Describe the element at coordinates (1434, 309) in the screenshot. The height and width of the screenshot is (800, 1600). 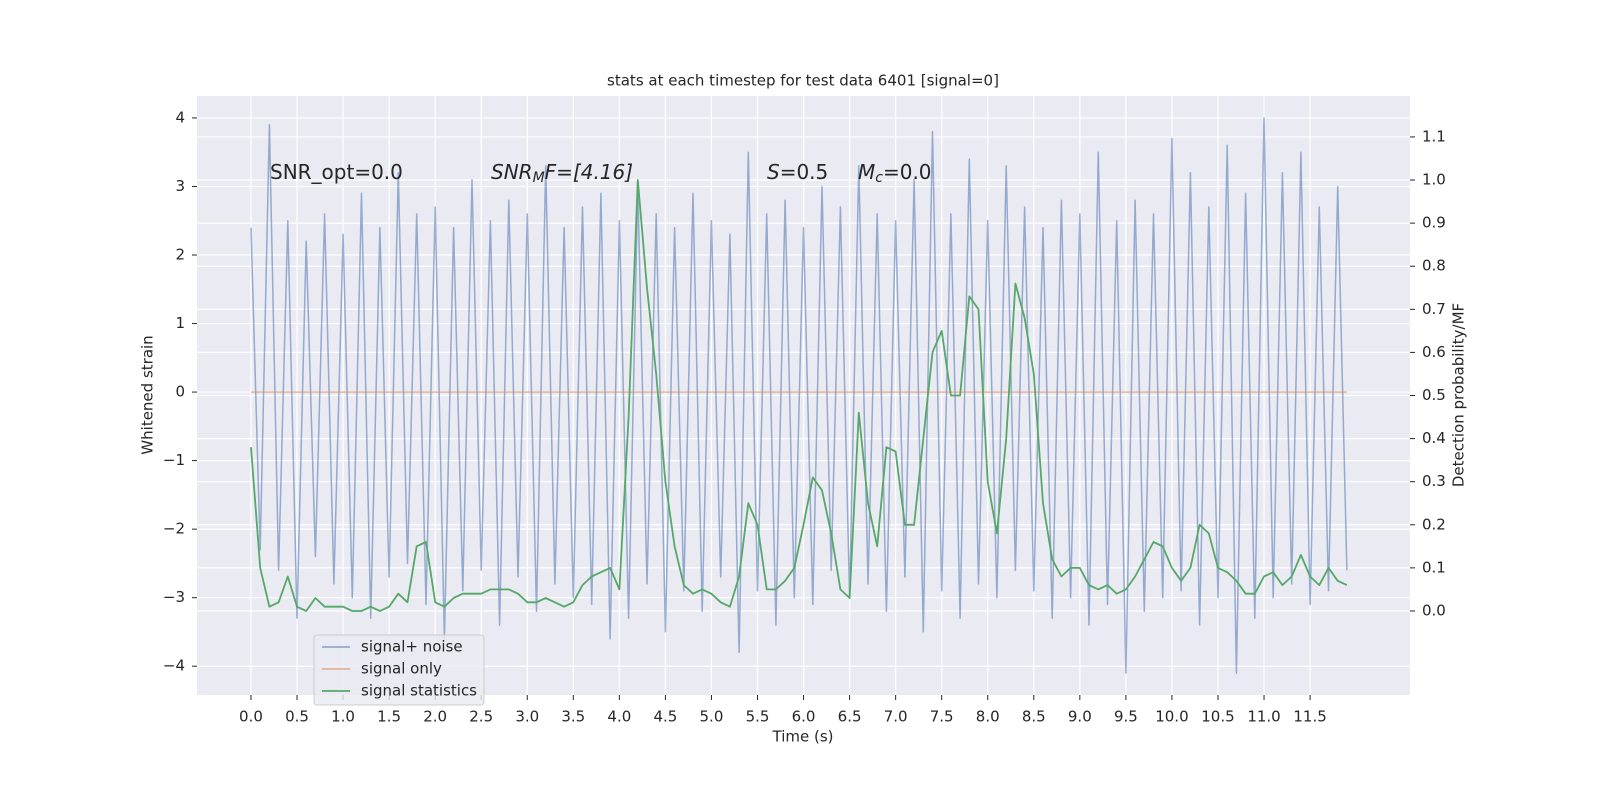
I see `y2-tick-label: 0.7` at that location.